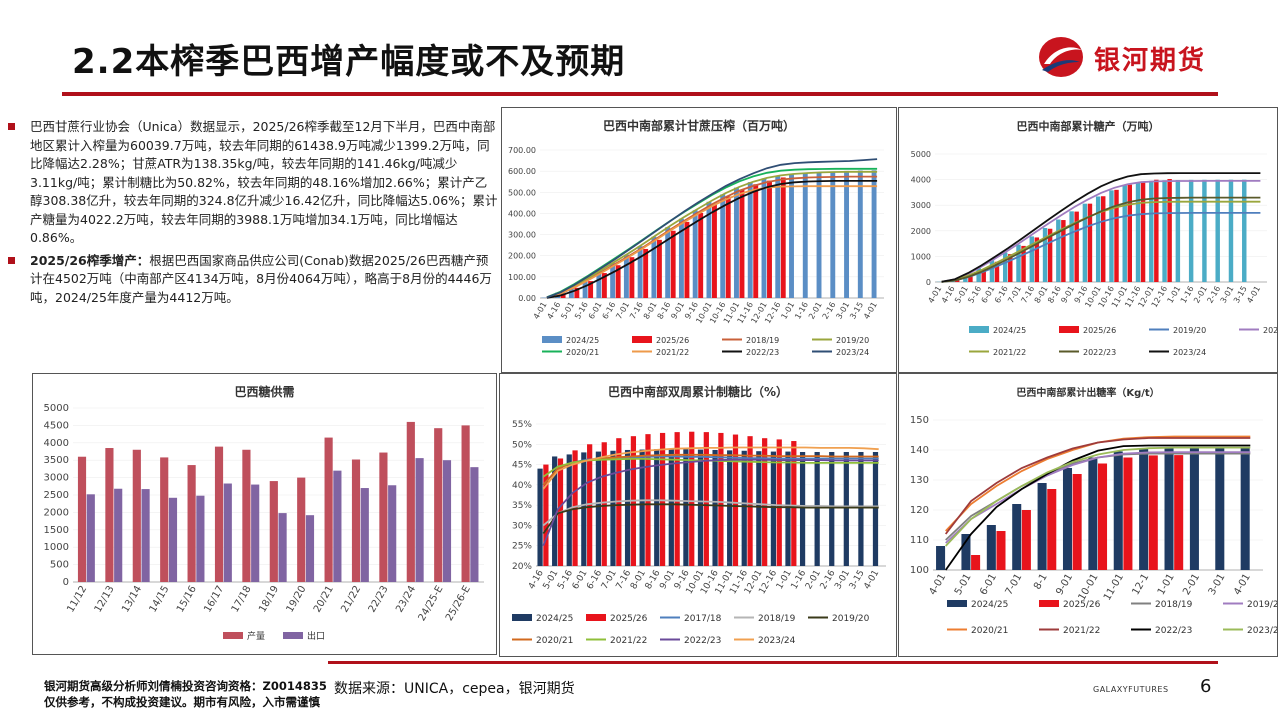 This screenshot has height=720, width=1280. What do you see at coordinates (522, 445) in the screenshot?
I see `y-tick-label: 50%` at bounding box center [522, 445].